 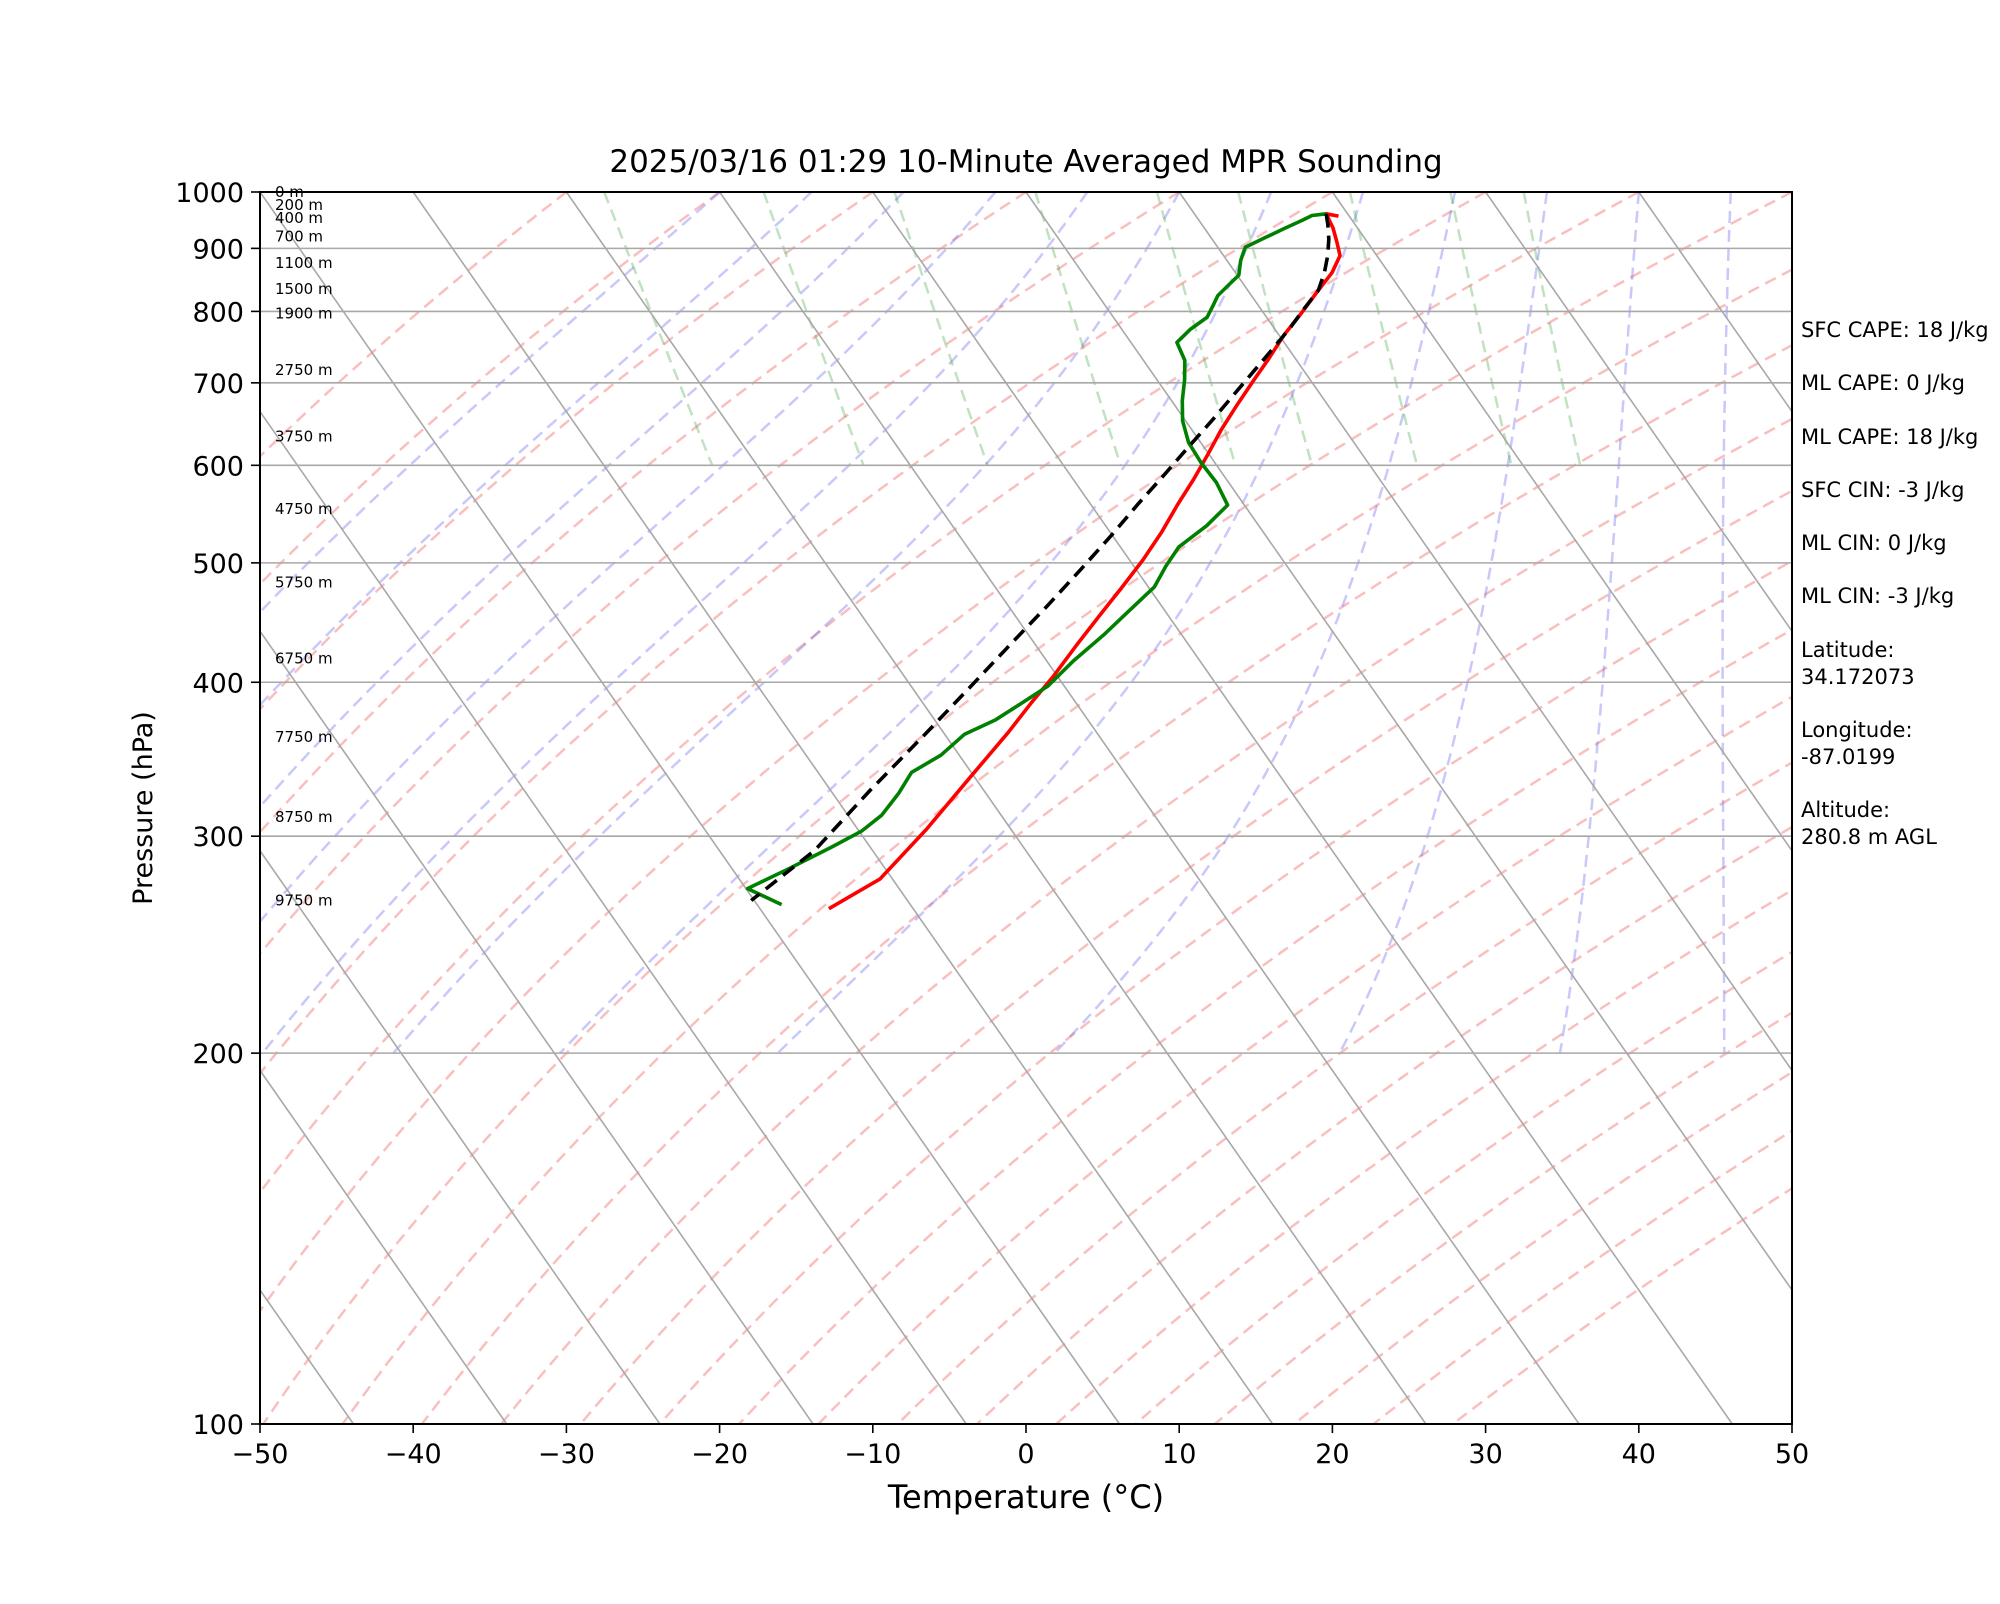 What do you see at coordinates (1877, 596) in the screenshot?
I see `stat-line: ML CIN: -3 J/kg` at bounding box center [1877, 596].